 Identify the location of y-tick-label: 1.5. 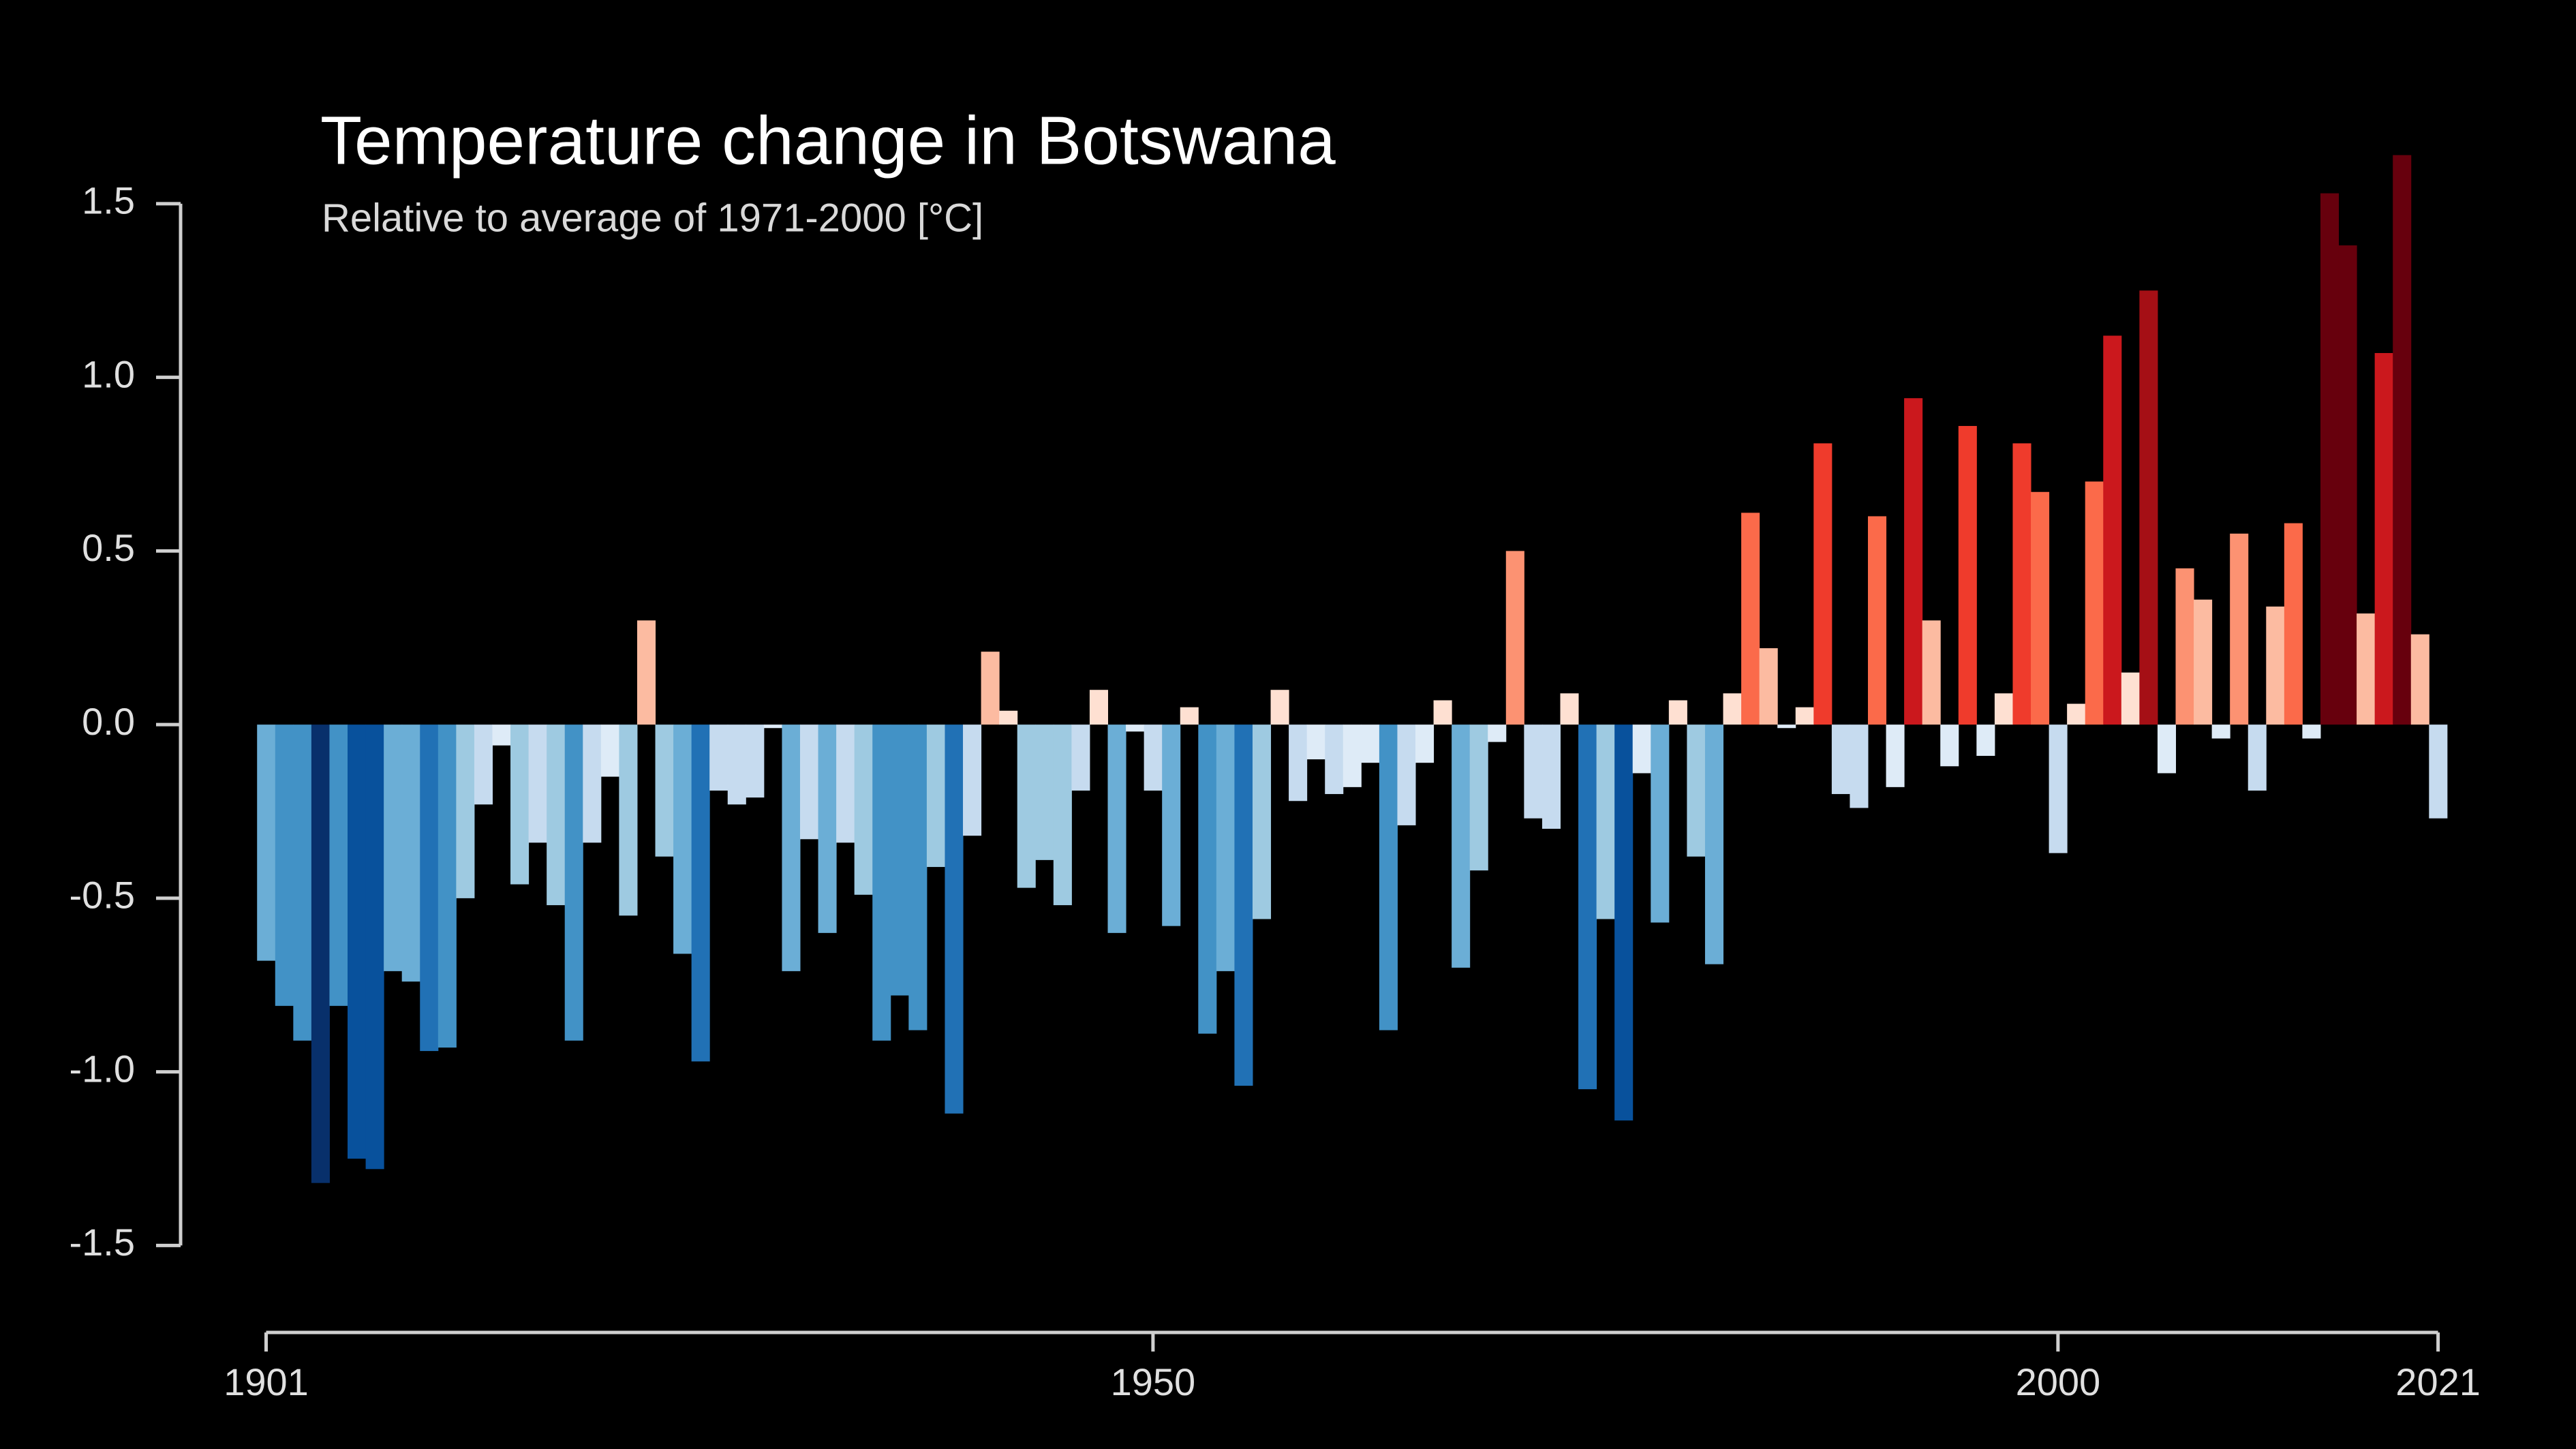
(108, 201).